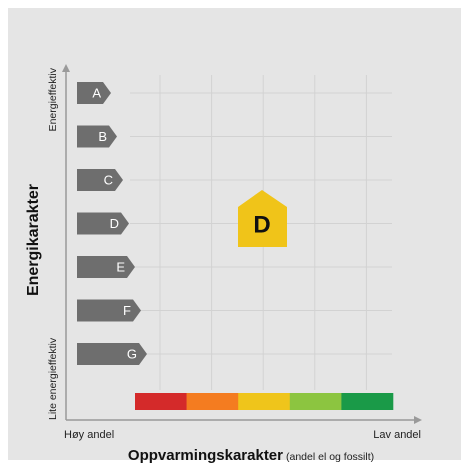 This screenshot has width=469, height=468. I want to click on result-grade: D, so click(261, 224).